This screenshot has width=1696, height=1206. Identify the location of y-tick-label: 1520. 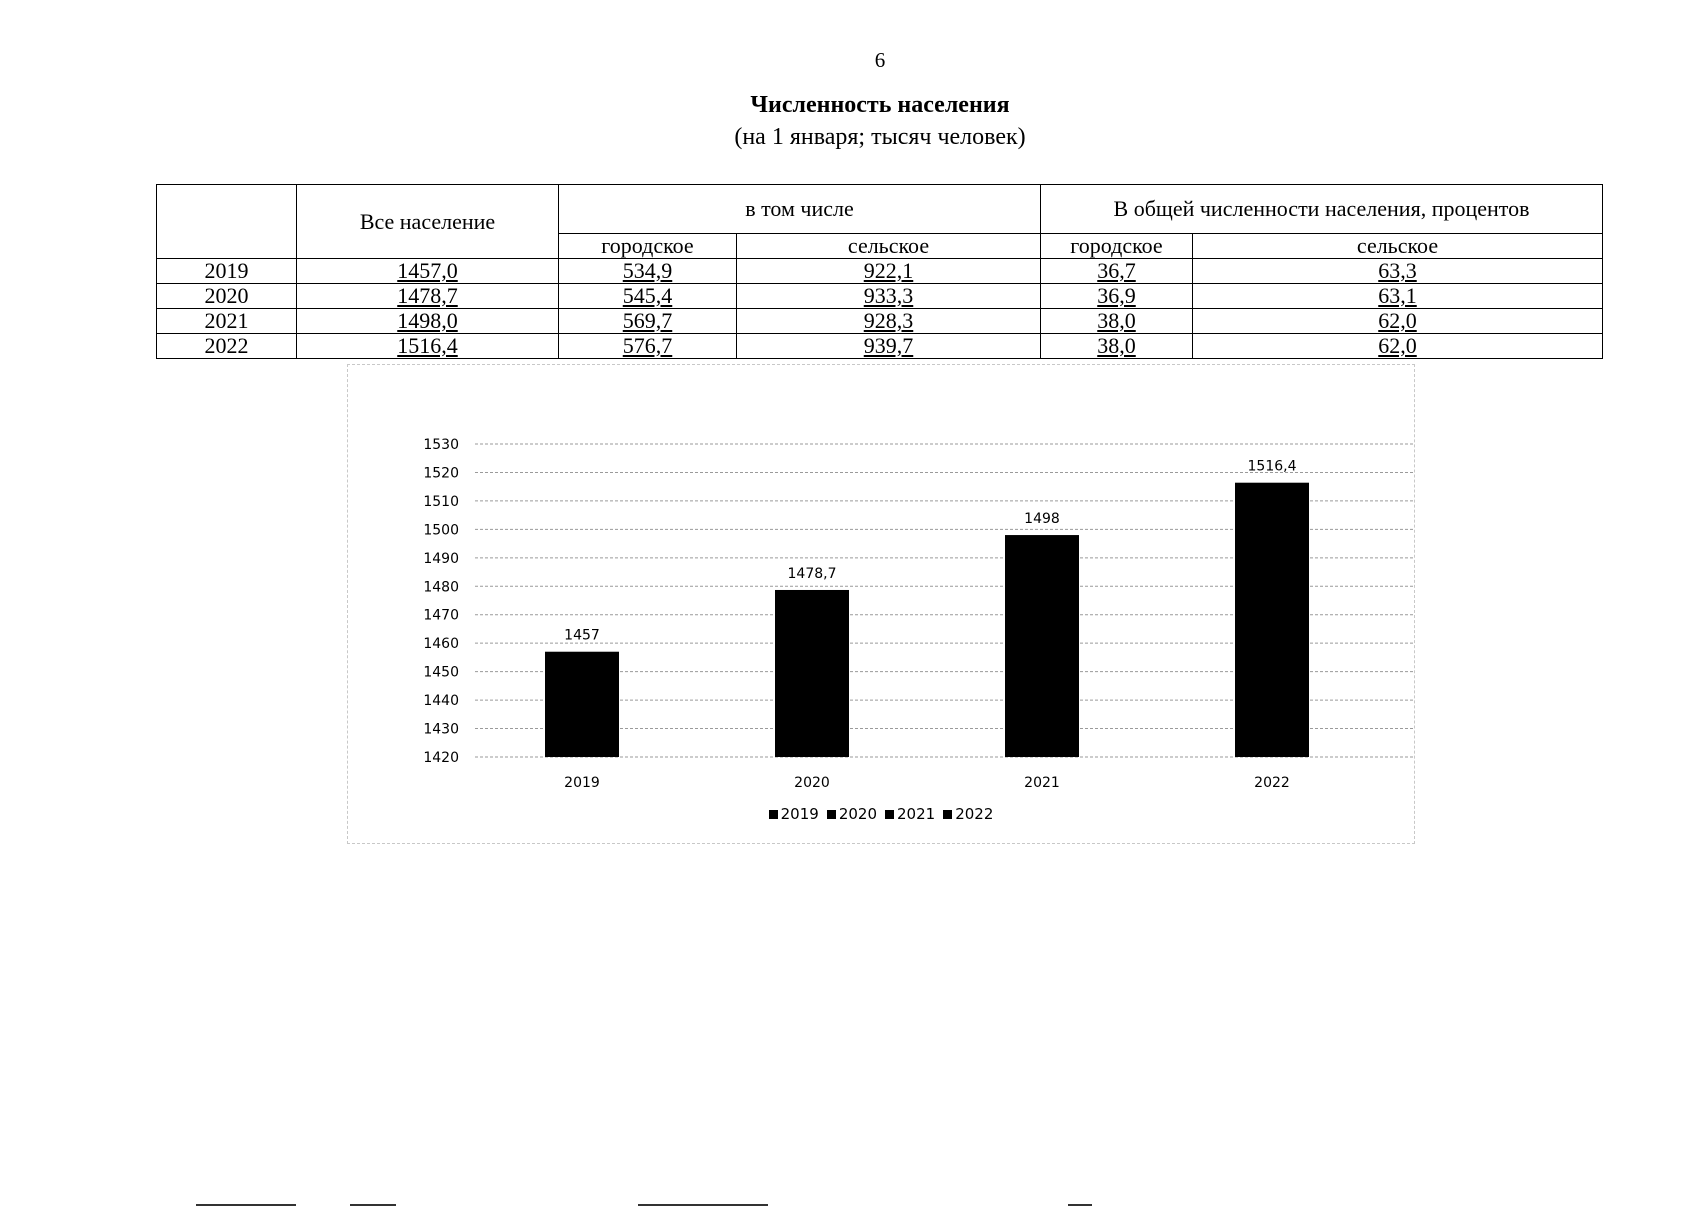
(441, 473).